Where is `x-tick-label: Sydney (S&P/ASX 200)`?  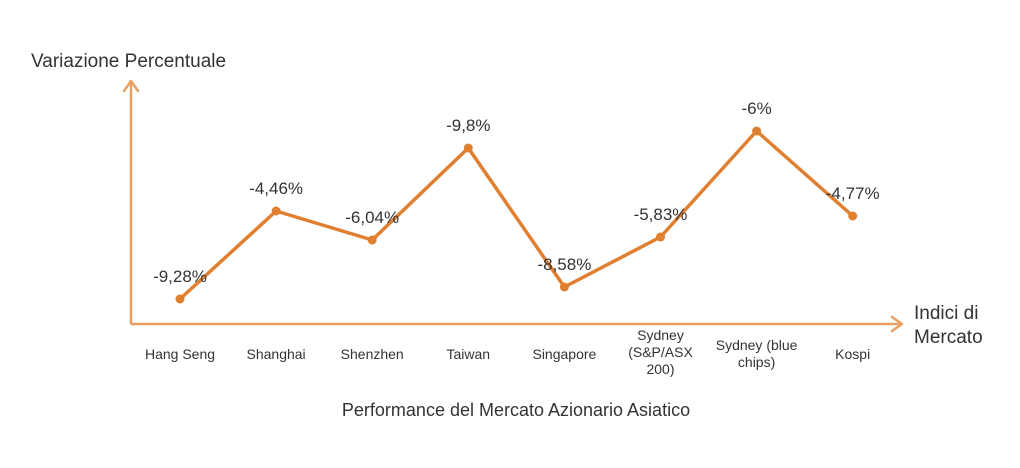
x-tick-label: Sydney (S&P/ASX 200) is located at coordinates (660, 352).